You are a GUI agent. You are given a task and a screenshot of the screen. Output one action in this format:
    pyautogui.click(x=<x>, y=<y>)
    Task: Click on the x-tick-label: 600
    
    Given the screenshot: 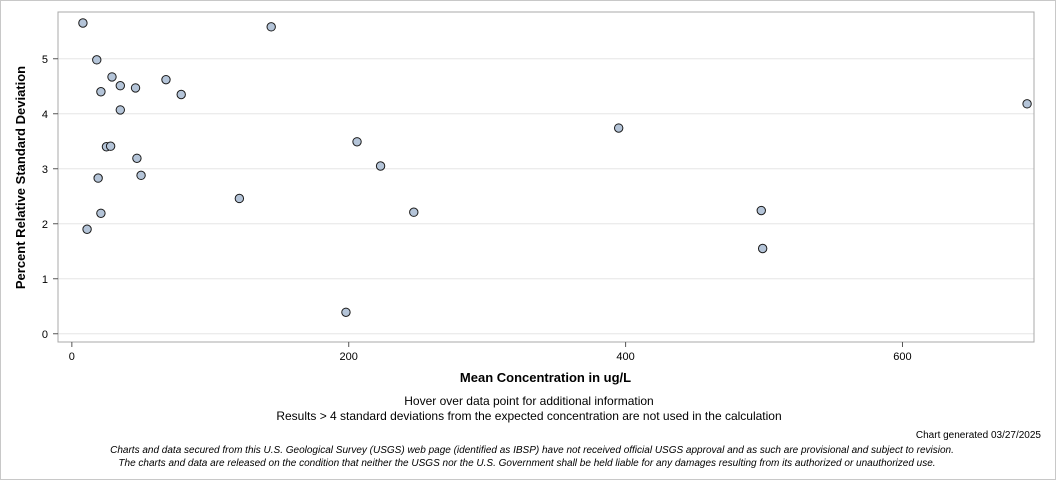 What is the action you would take?
    pyautogui.click(x=902, y=357)
    